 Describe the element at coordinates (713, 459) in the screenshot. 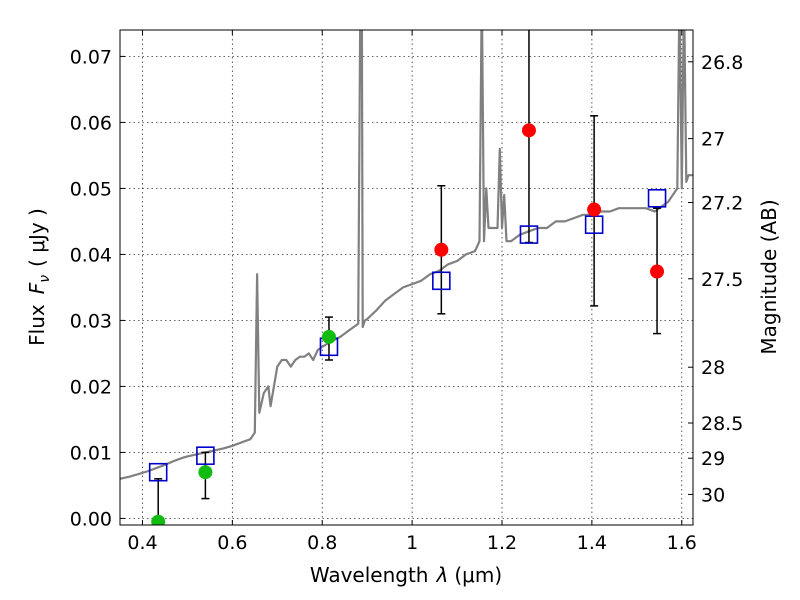

I see `y2-tick-label: 29` at that location.